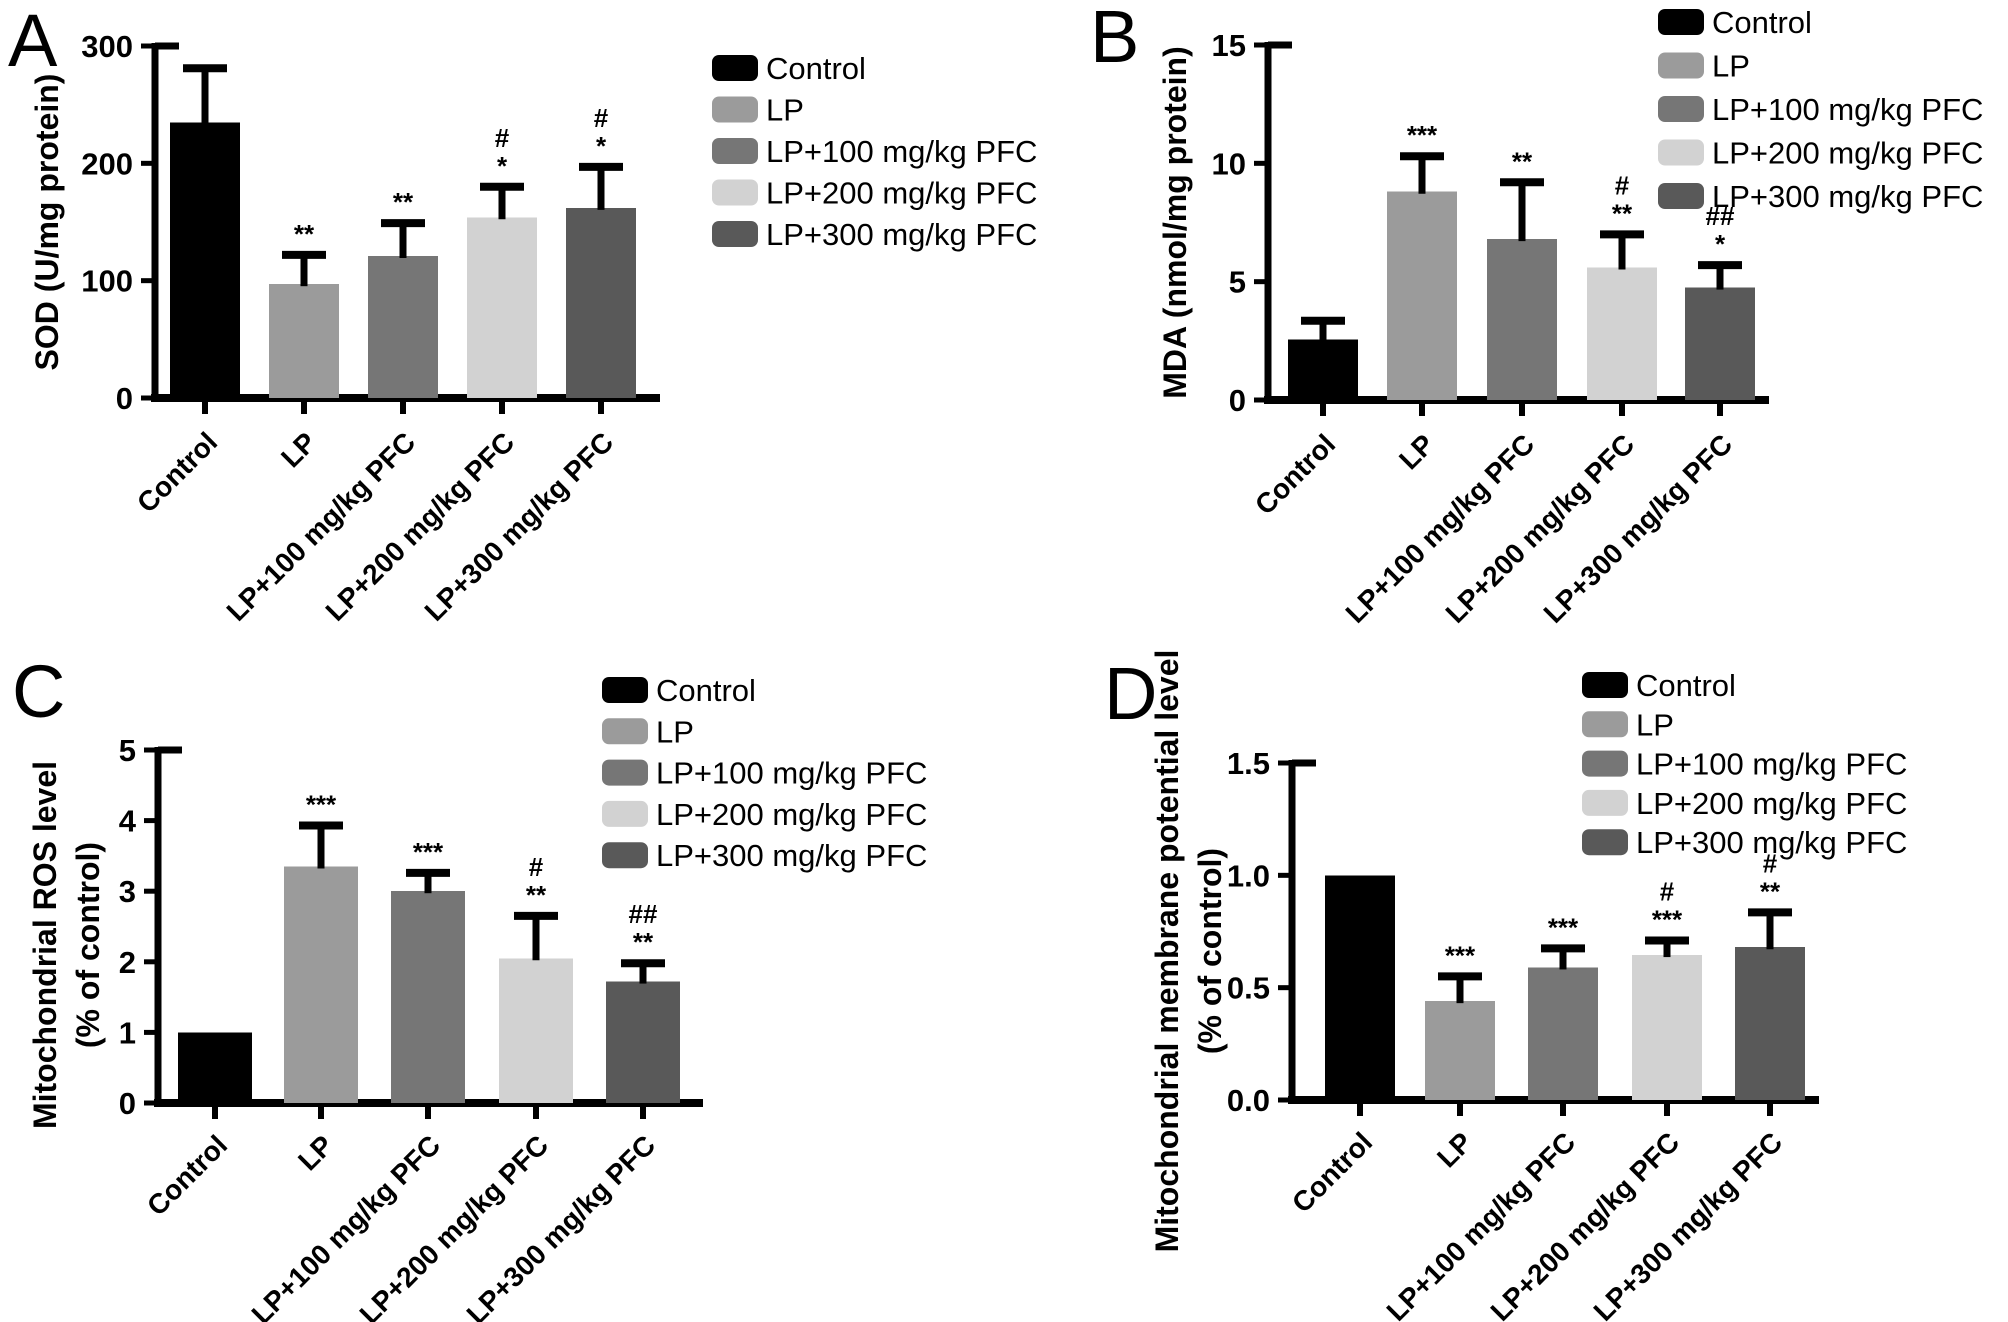  What do you see at coordinates (47, 222) in the screenshot?
I see `y-axis-title: SOD (U/mg protein)` at bounding box center [47, 222].